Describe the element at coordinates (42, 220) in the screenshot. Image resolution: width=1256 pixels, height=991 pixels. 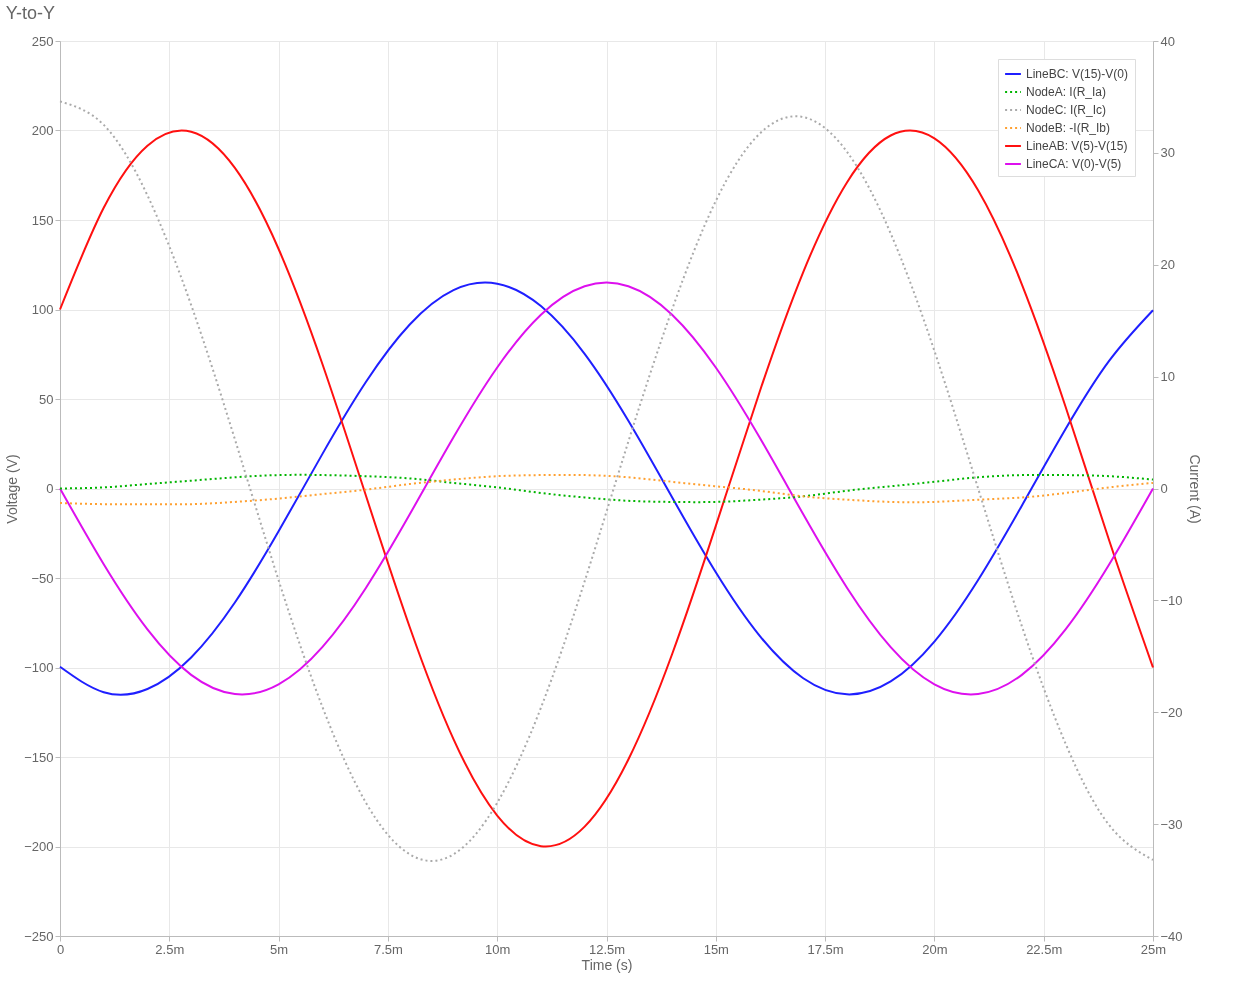
I see `y-tick-label: 150` at that location.